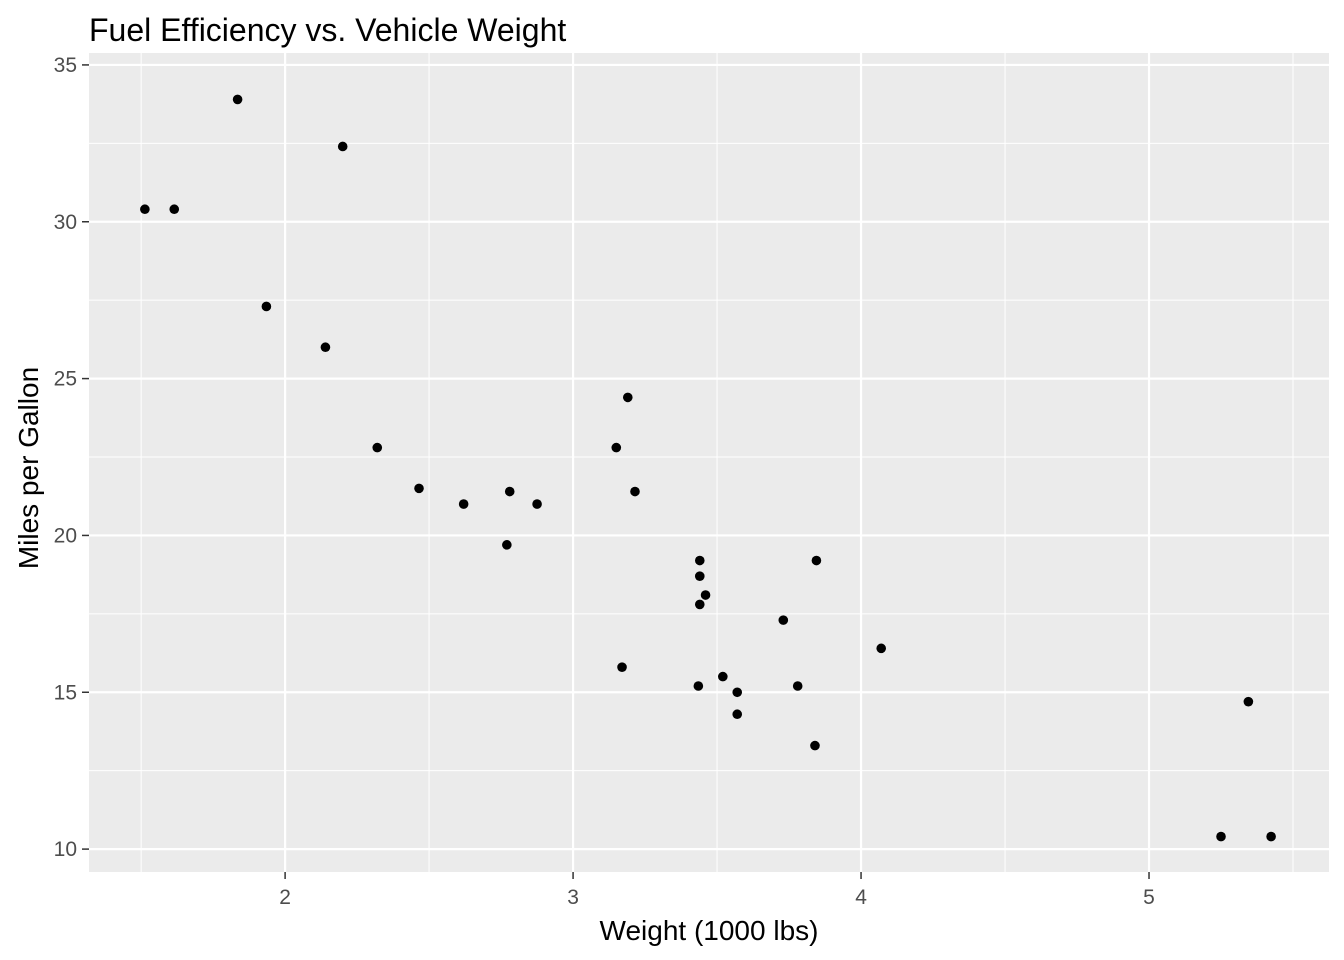  I want to click on y-tick-label: 25, so click(65, 379).